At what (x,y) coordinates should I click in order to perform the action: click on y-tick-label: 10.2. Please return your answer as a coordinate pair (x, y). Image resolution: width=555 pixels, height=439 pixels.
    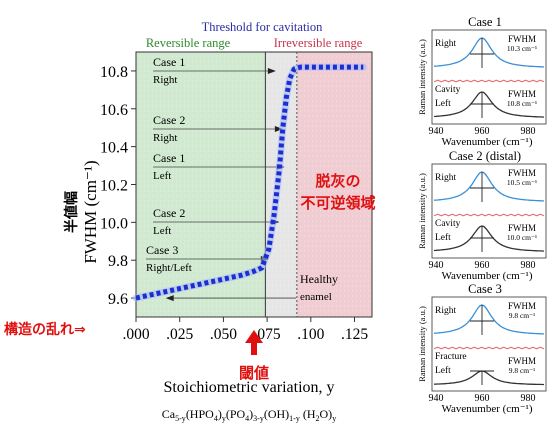
    Looking at the image, I should click on (114, 186).